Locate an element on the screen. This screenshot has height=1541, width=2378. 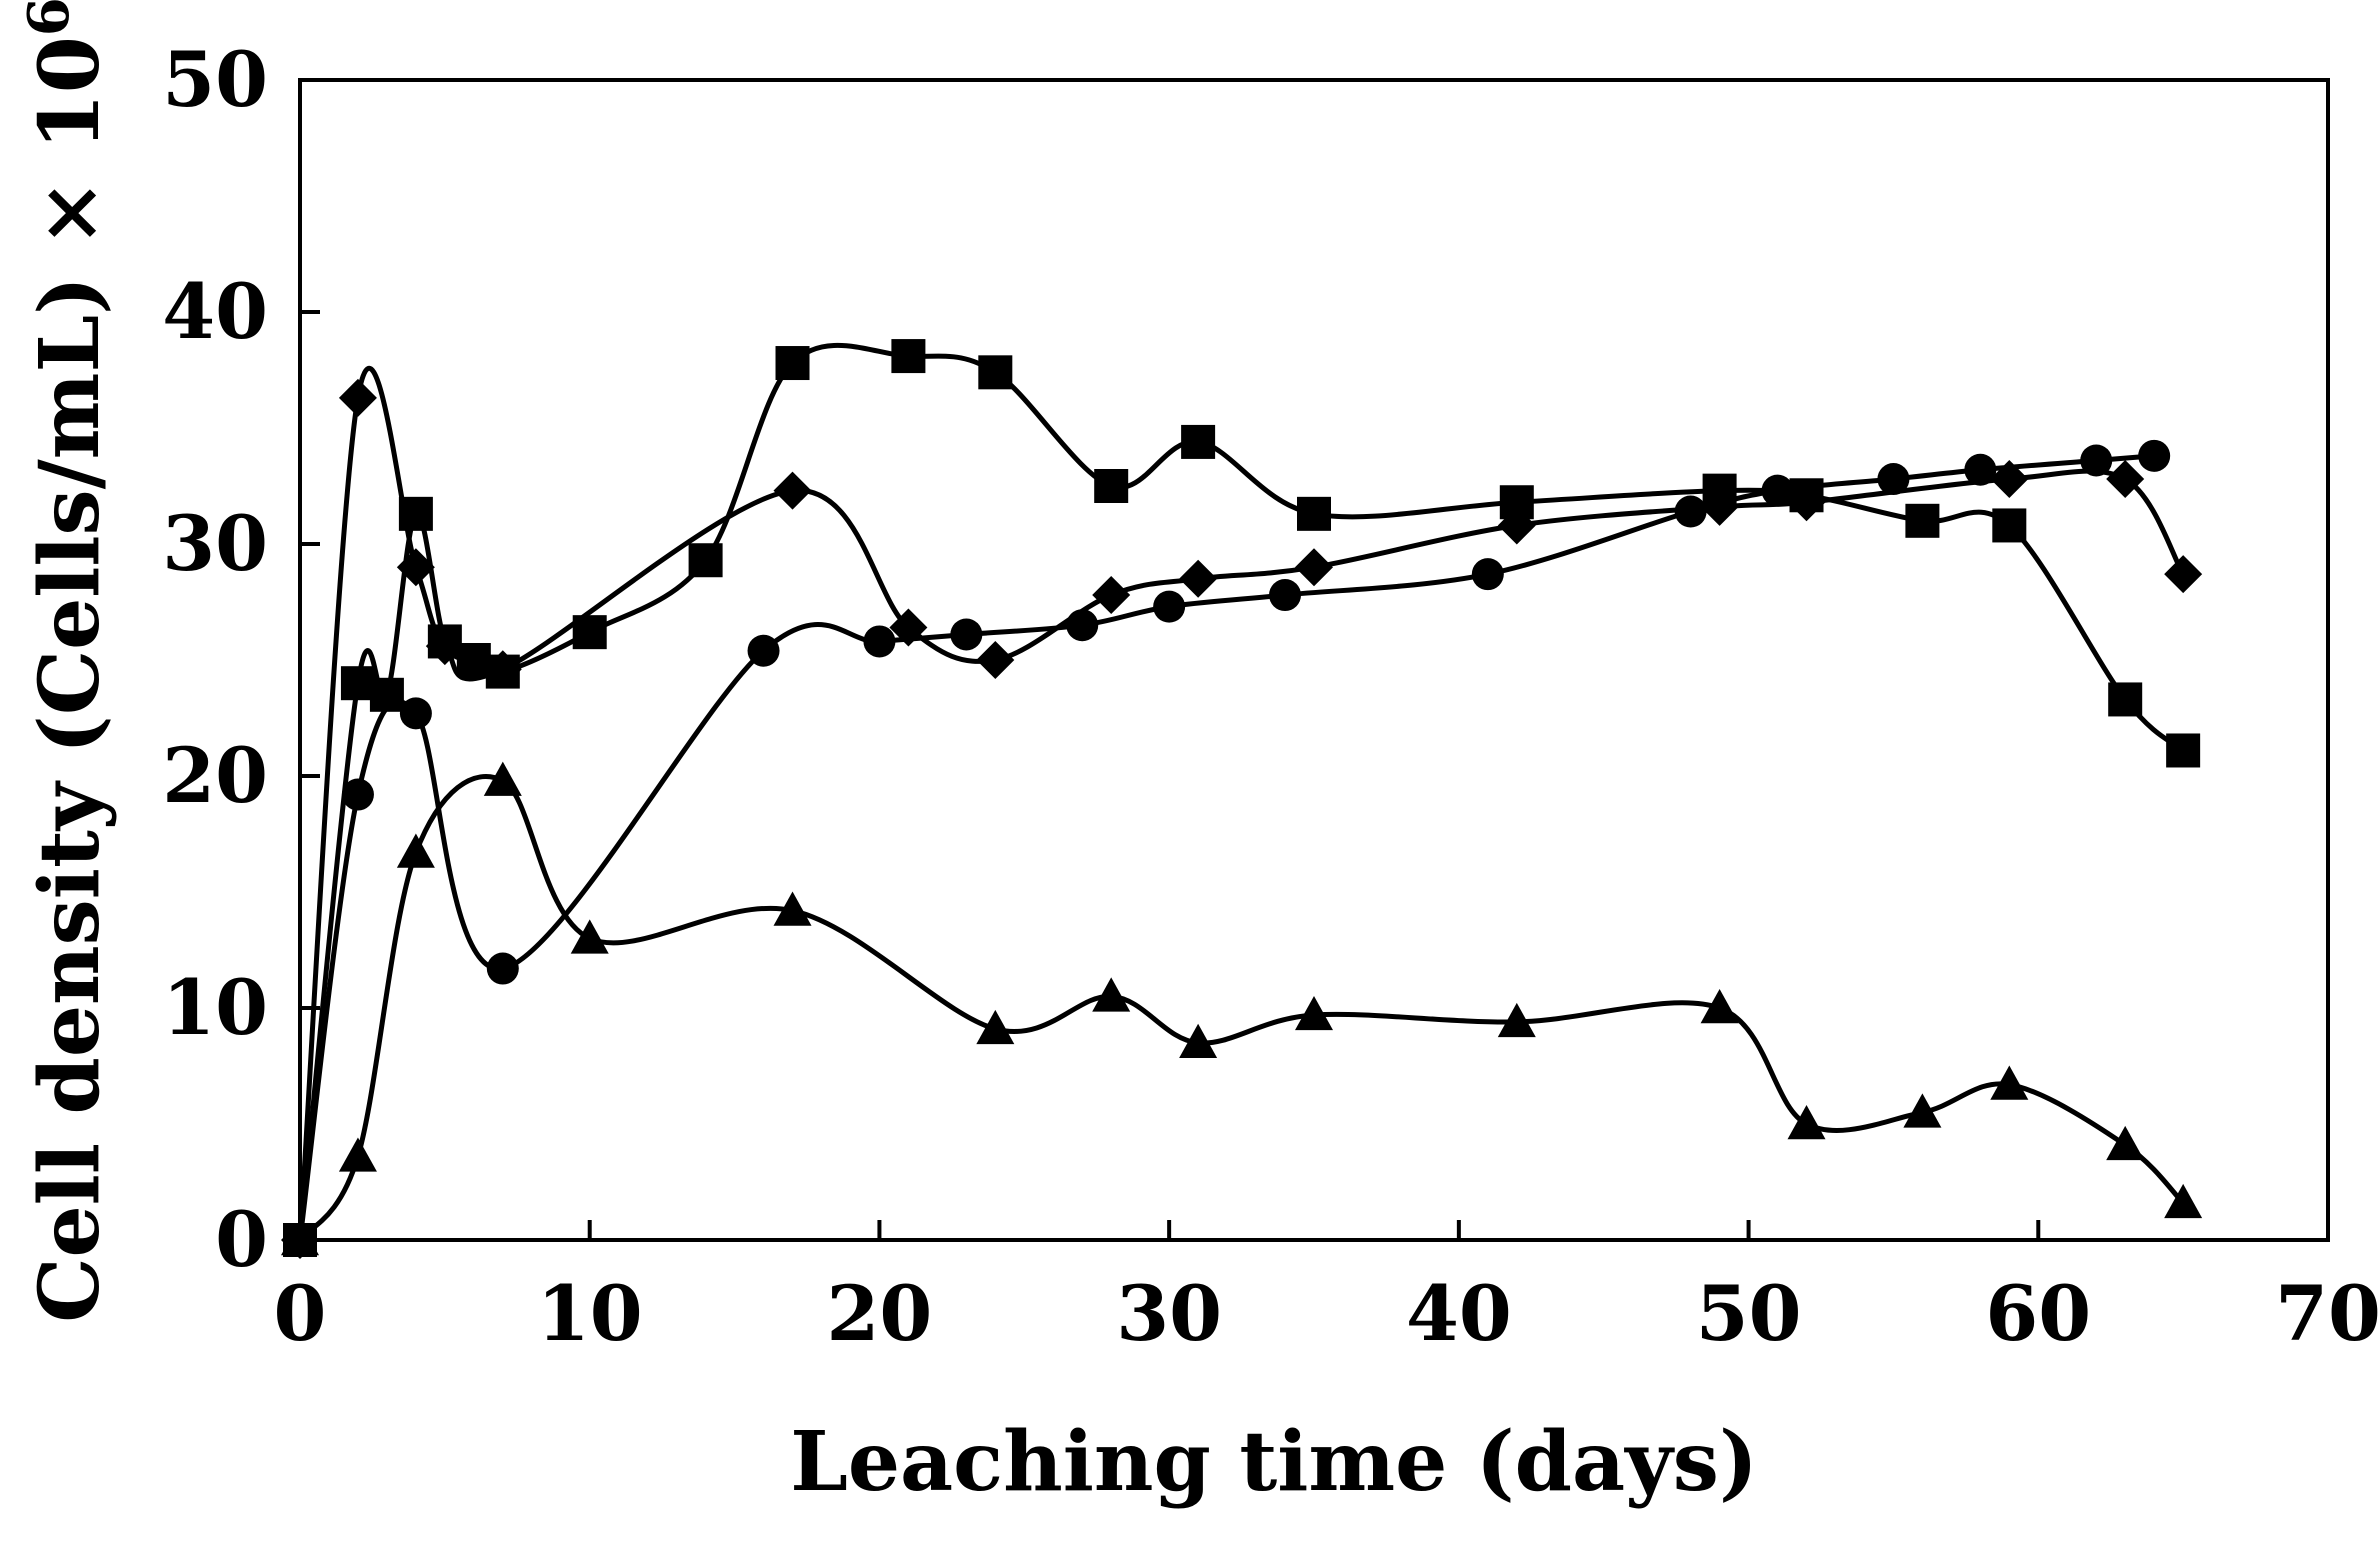
y-tick-label: 10 is located at coordinates (215, 1007).